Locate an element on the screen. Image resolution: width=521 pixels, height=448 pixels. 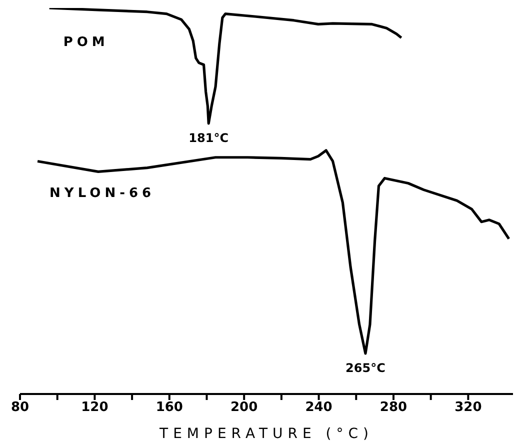
annotation: 265°C is located at coordinates (366, 367).